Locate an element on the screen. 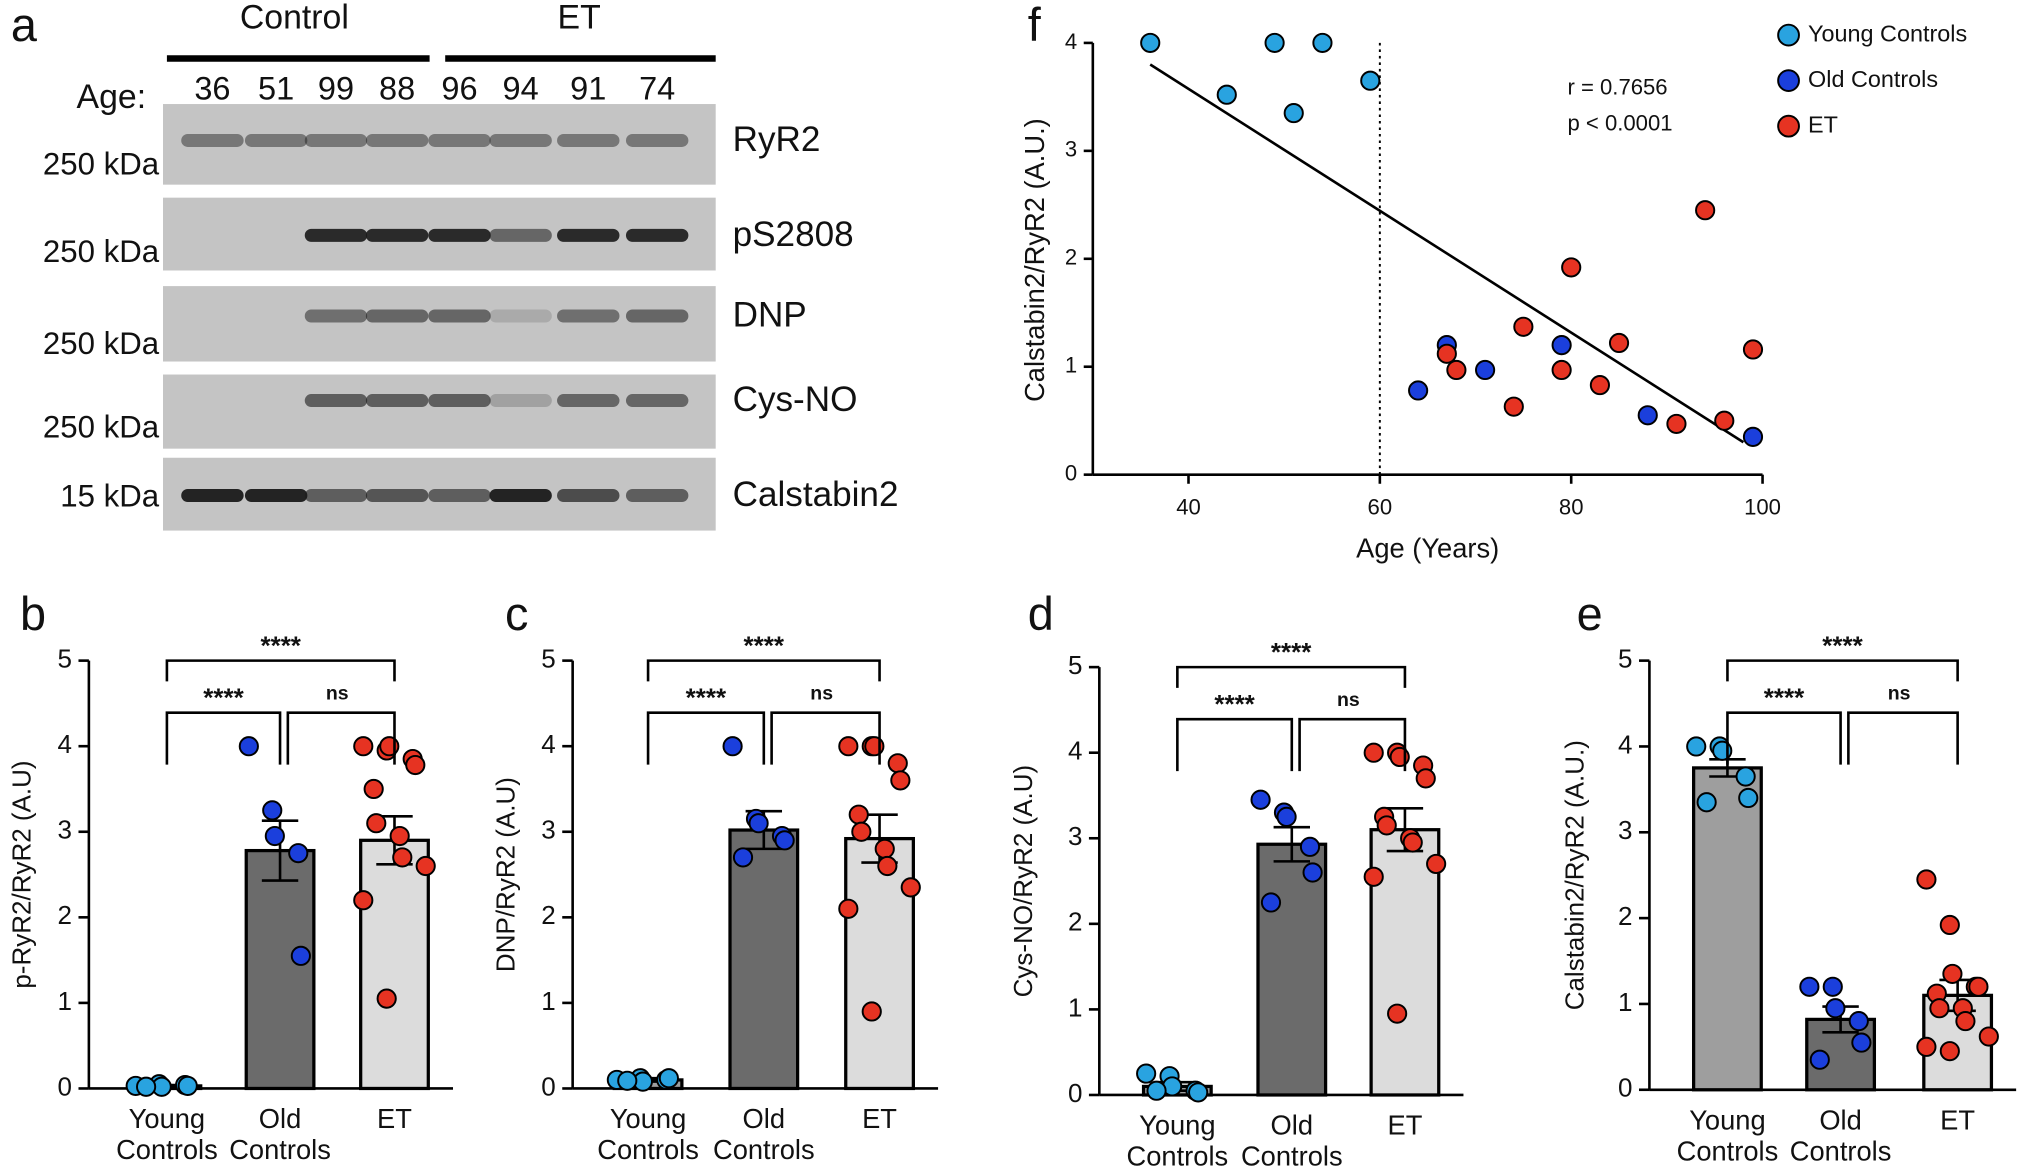  x-axis-label: Age (Years) is located at coordinates (1427, 547).